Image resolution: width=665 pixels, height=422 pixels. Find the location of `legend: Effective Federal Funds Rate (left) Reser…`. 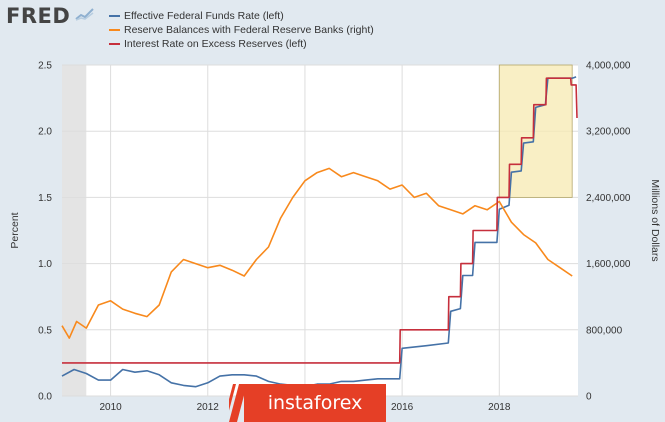

legend: Effective Federal Funds Rate (left) Reser… is located at coordinates (241, 30).